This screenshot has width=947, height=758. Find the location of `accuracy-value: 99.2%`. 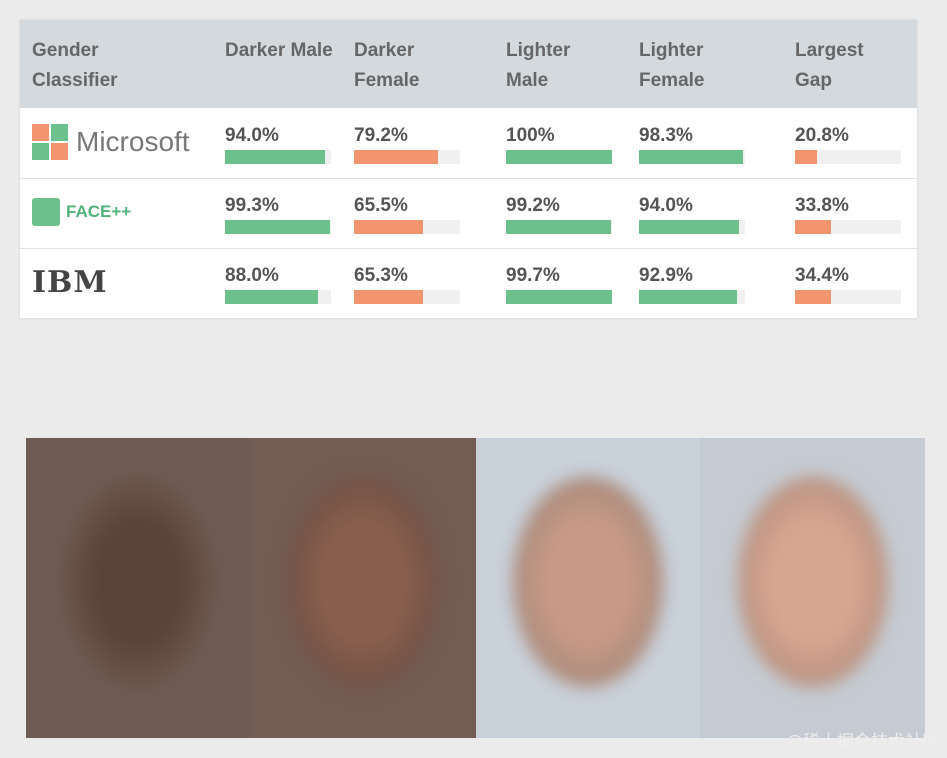

accuracy-value: 99.2% is located at coordinates (533, 205).